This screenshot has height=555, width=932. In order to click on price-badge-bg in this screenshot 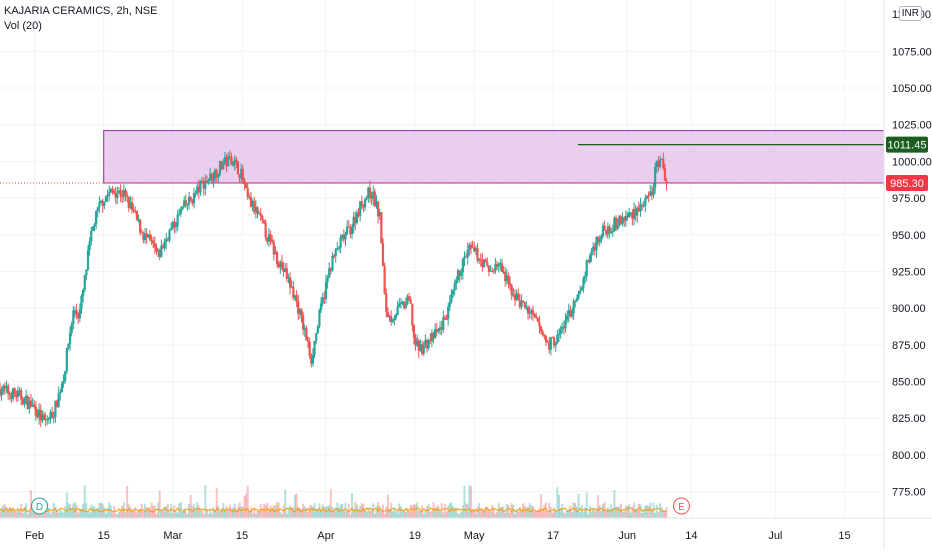, I will do `click(907, 182)`.